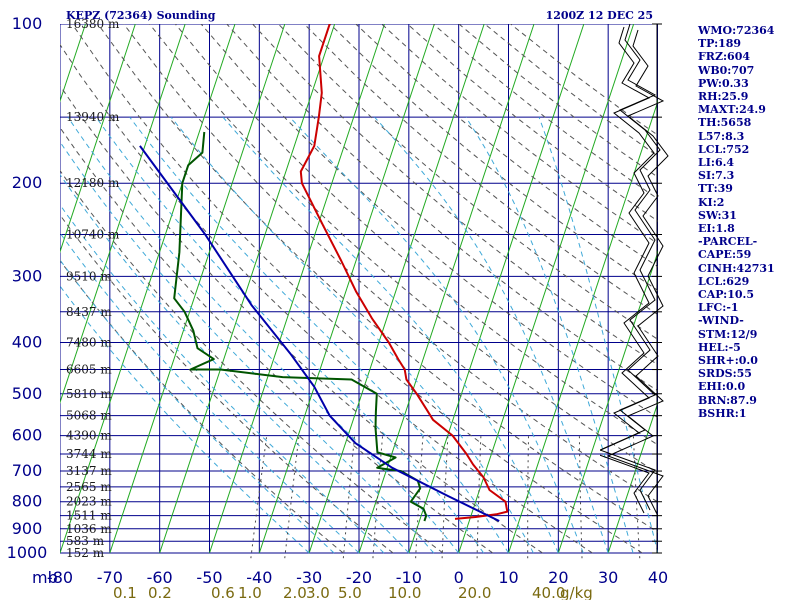 The width and height of the screenshot is (800, 600). Describe the element at coordinates (723, 83) in the screenshot. I see `index-entry: PW:0.33` at that location.